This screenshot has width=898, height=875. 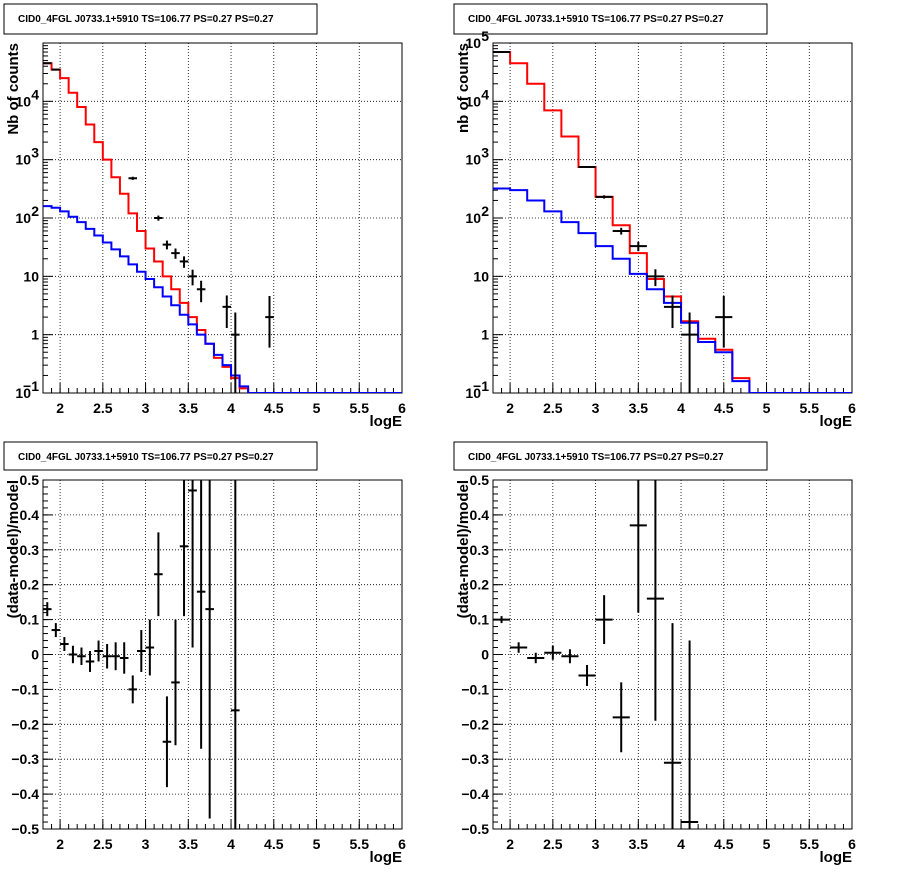 I want to click on y-tick-exponent: 3, so click(x=35, y=153).